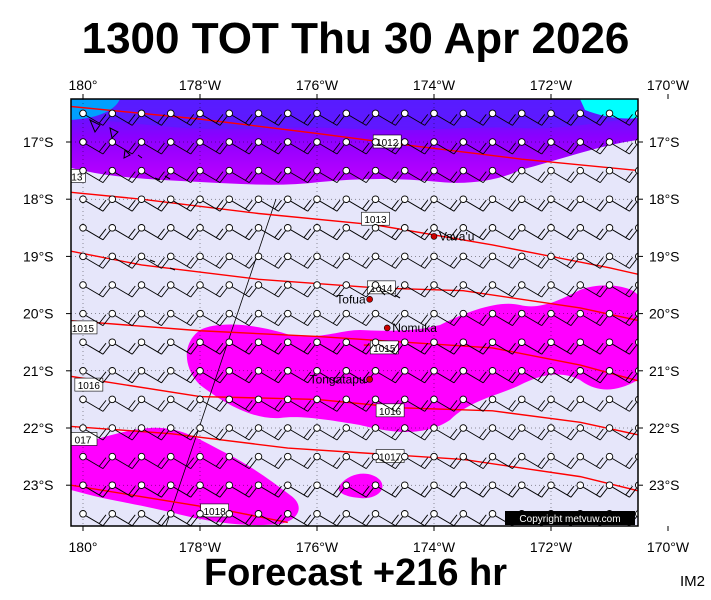  I want to click on place-label: Nomuka, so click(414, 328).